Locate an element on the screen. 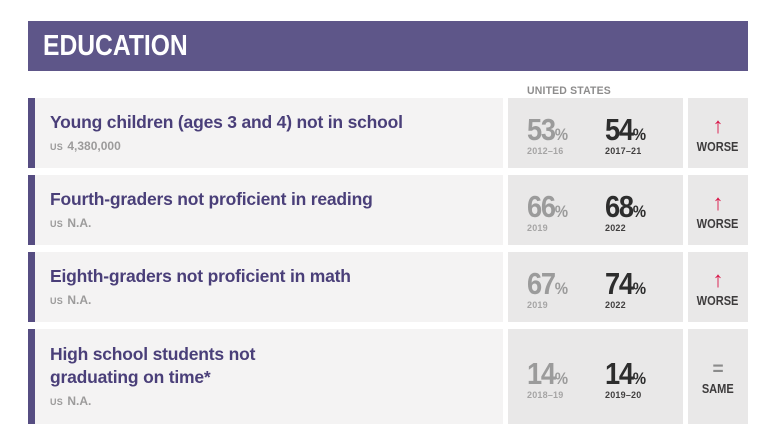  baseline-value: 66% is located at coordinates (547, 206).